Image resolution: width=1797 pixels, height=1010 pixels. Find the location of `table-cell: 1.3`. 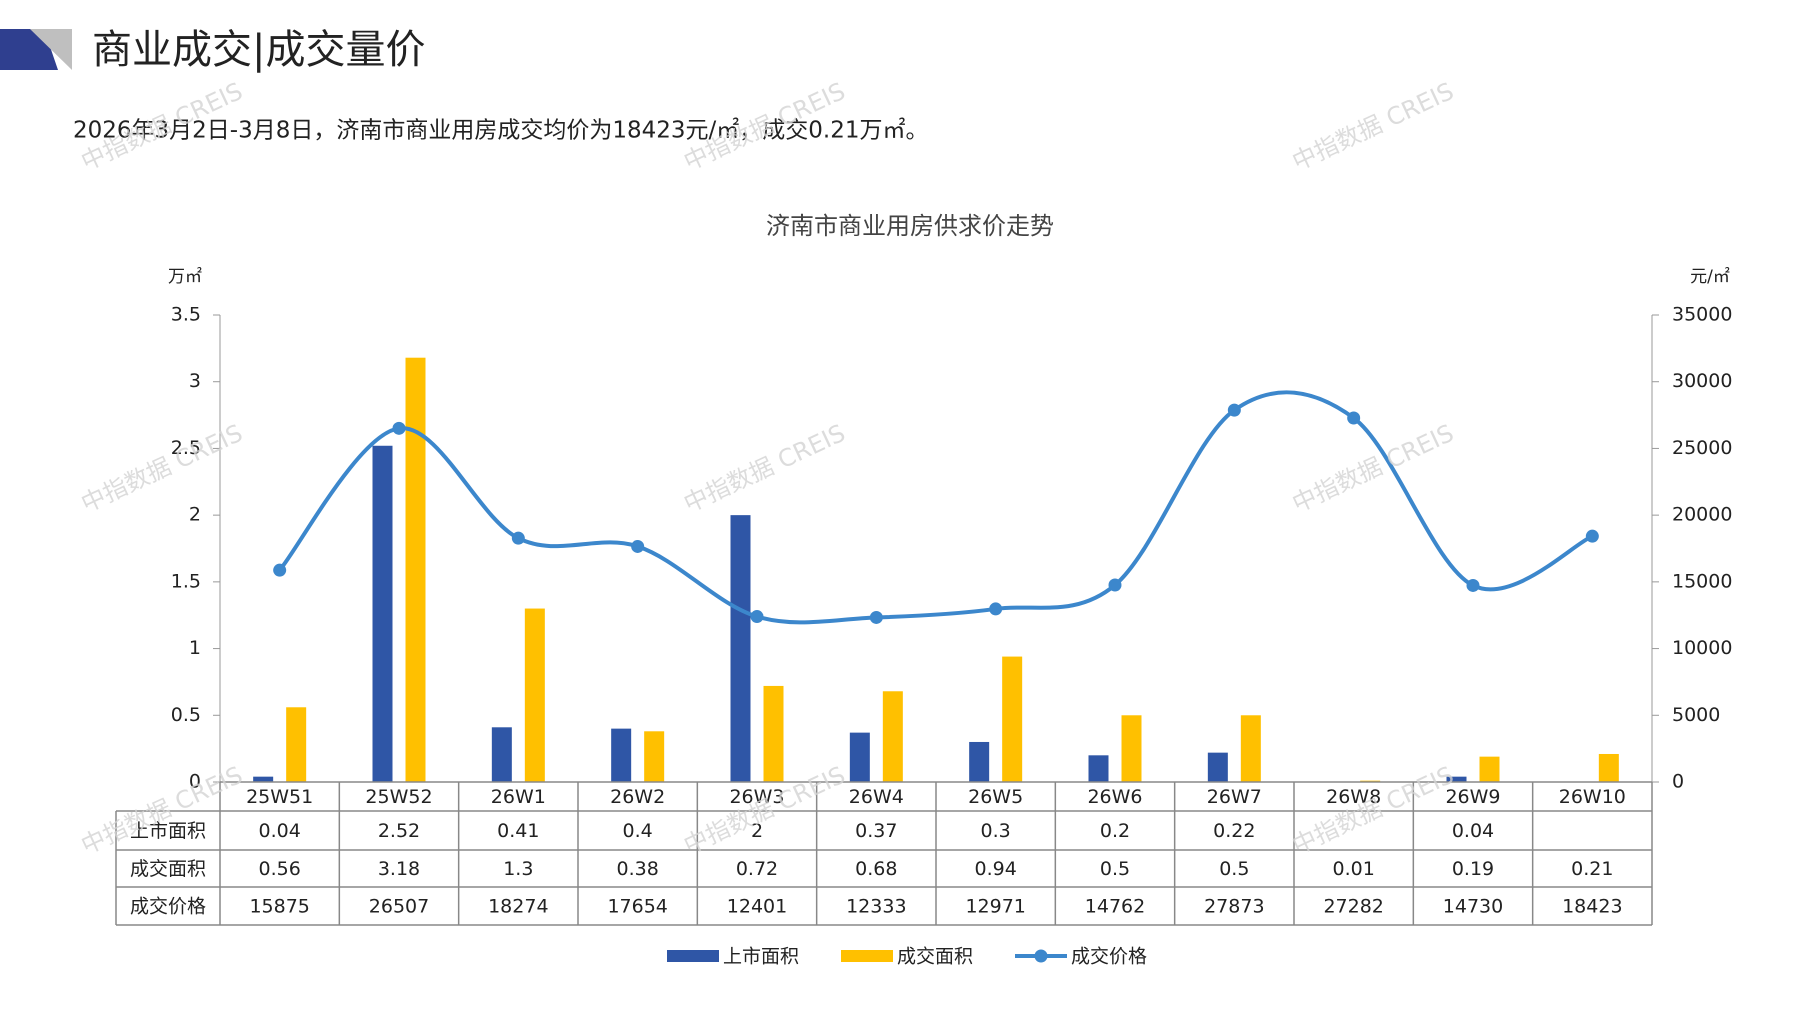

table-cell: 1.3 is located at coordinates (518, 869).